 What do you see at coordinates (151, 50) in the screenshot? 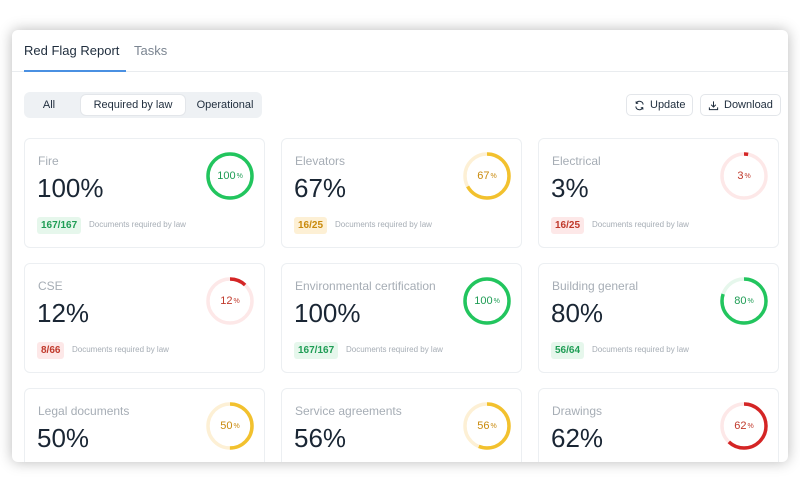
I see `tab-tasks: Tasks` at bounding box center [151, 50].